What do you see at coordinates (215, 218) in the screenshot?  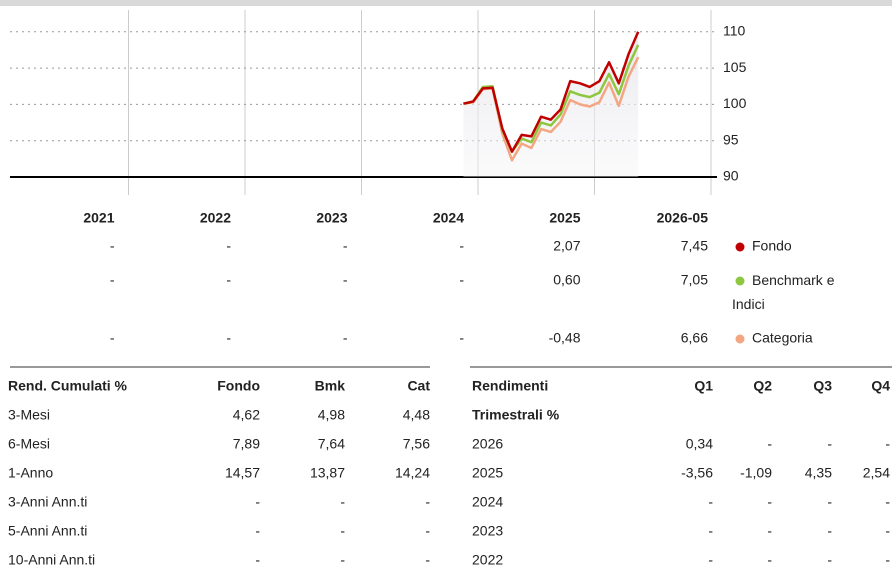 I see `x-tick-label: 2022` at bounding box center [215, 218].